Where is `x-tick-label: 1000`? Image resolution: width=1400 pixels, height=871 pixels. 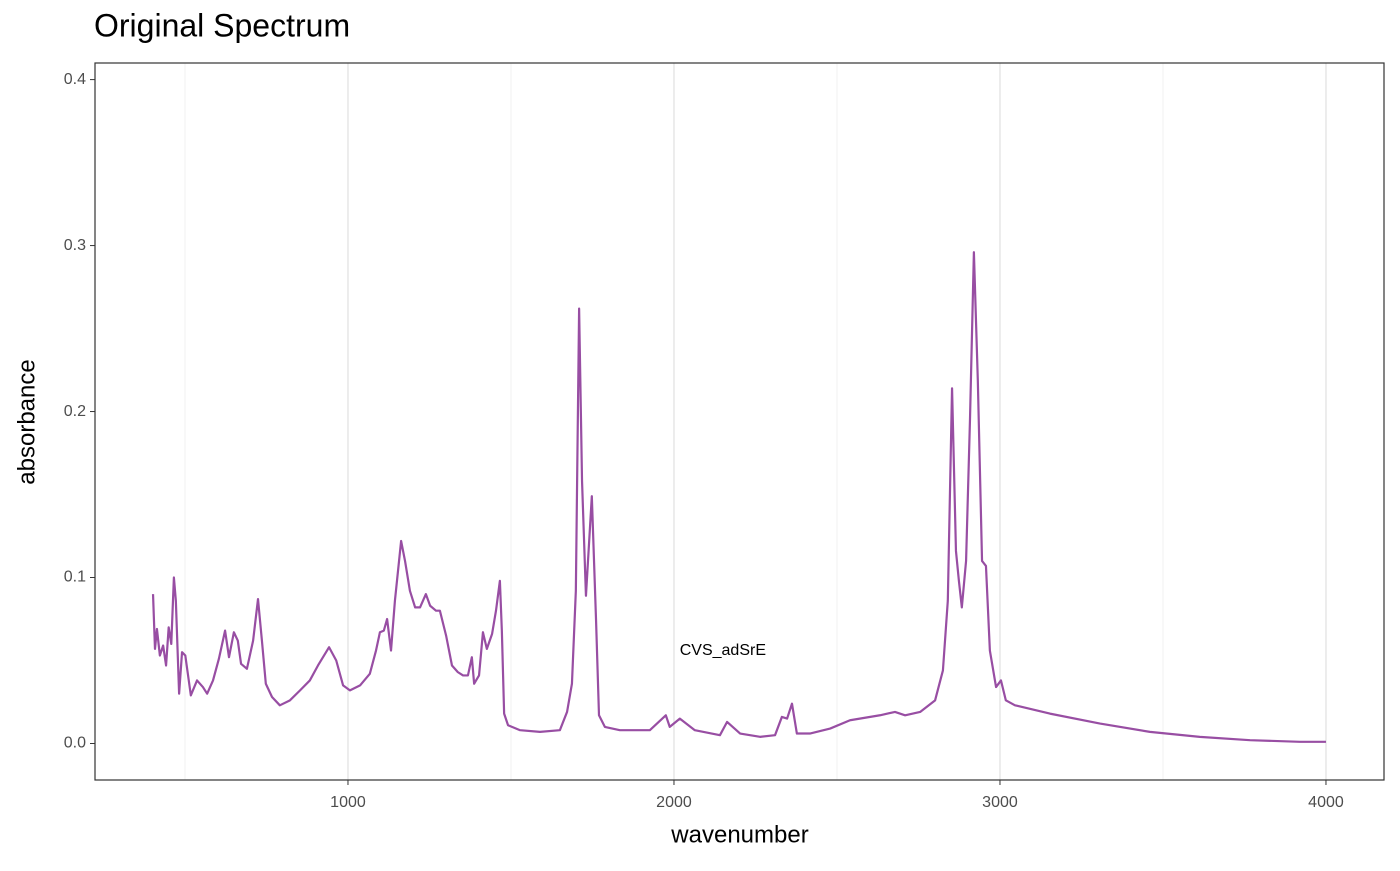
x-tick-label: 1000 is located at coordinates (348, 802).